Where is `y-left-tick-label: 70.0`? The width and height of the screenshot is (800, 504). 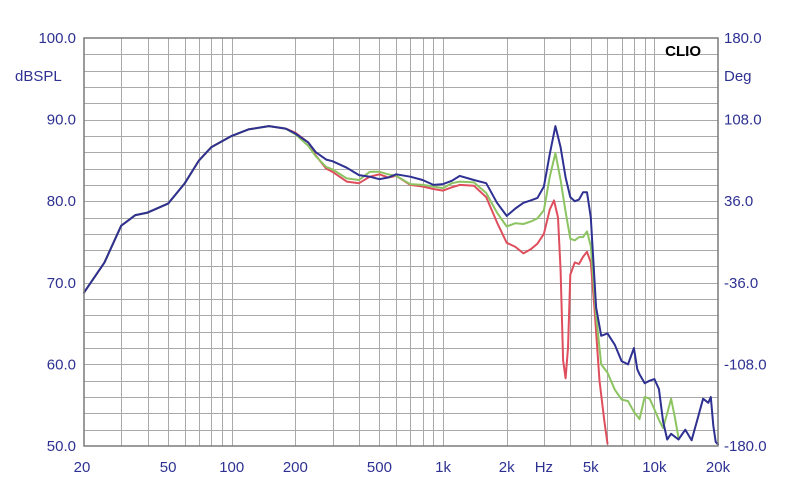 y-left-tick-label: 70.0 is located at coordinates (61, 283).